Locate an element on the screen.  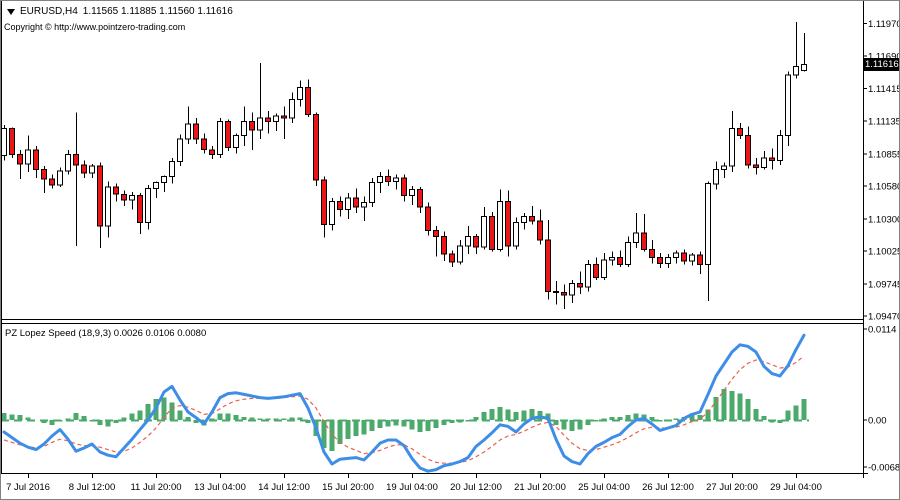
time-axis-label: 29 Jul 04:00 is located at coordinates (796, 487).